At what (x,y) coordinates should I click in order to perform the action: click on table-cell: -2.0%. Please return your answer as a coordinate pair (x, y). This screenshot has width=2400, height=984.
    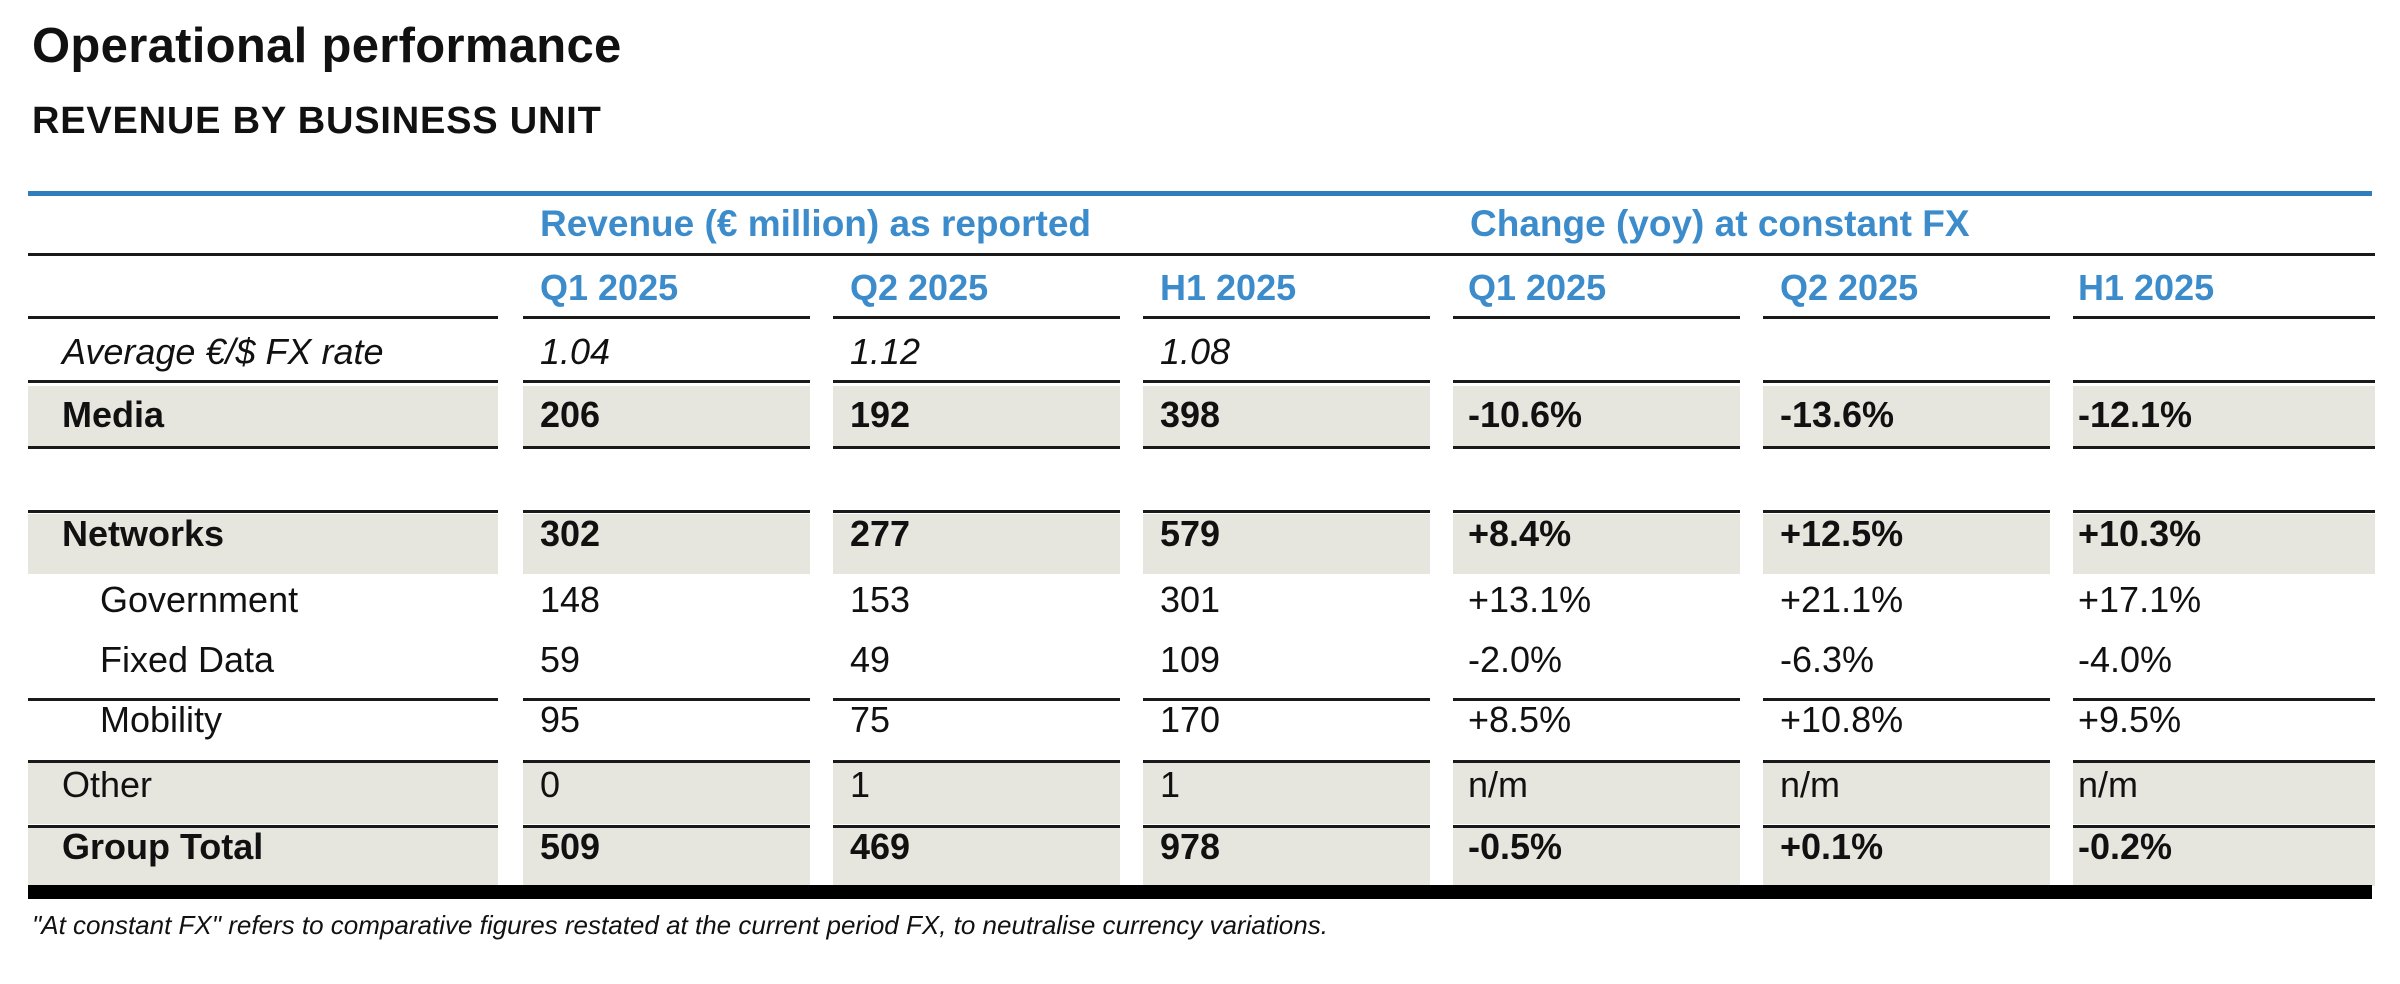
    Looking at the image, I should click on (1515, 659).